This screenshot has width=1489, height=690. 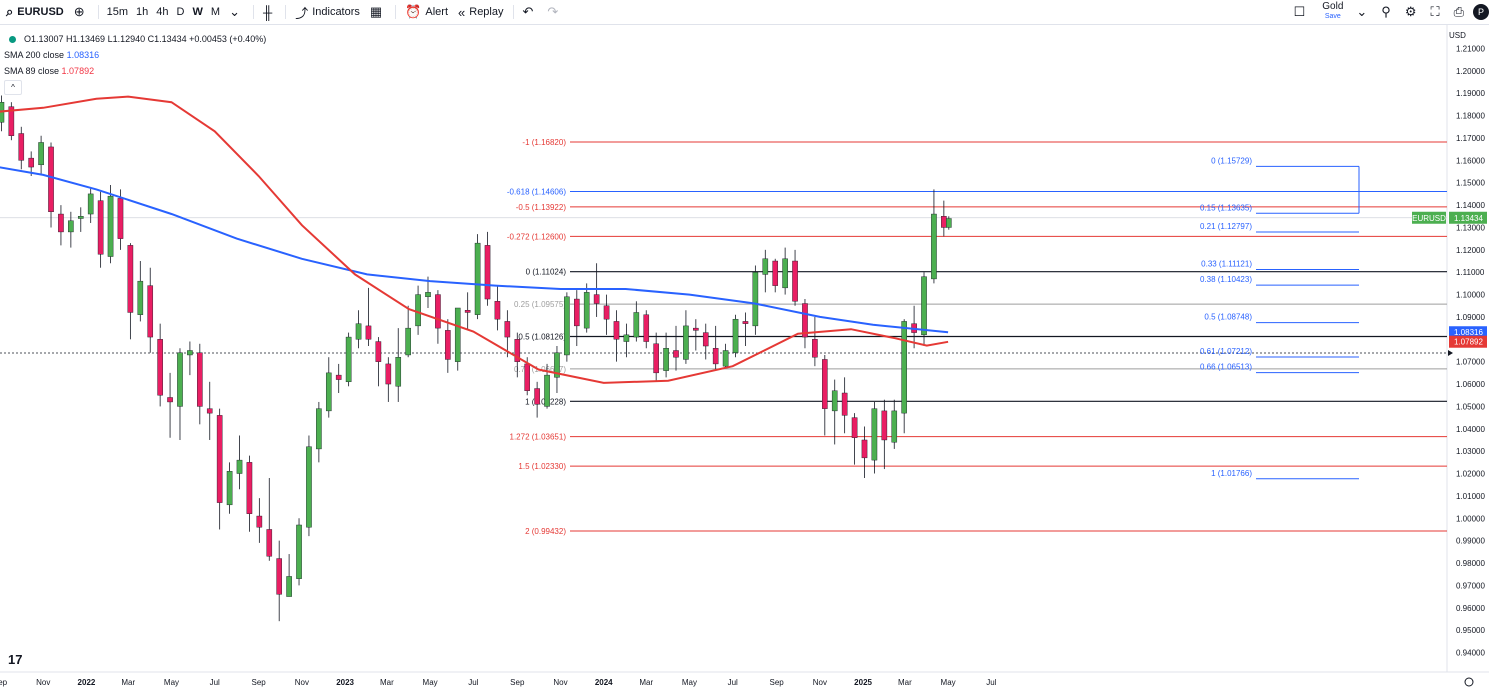 I want to click on redo-button: ↷, so click(x=554, y=12).